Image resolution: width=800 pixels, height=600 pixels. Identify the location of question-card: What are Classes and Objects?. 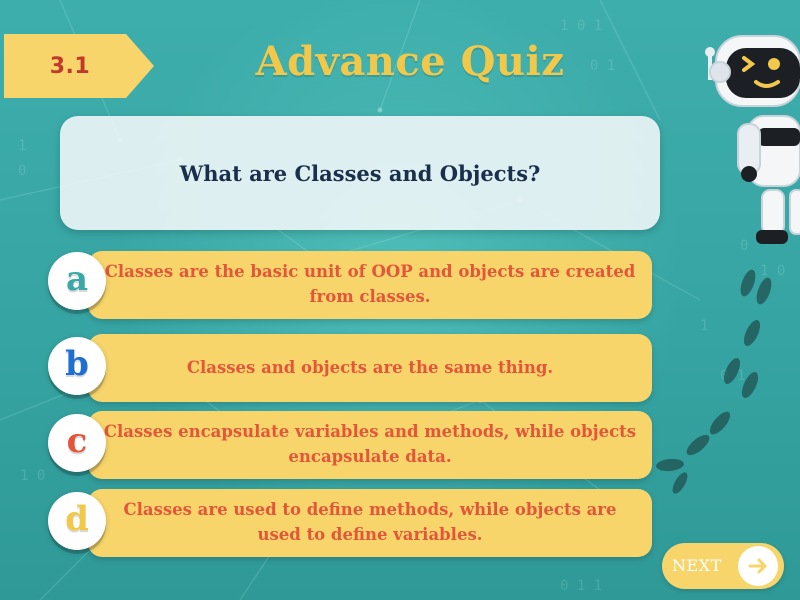
(360, 173).